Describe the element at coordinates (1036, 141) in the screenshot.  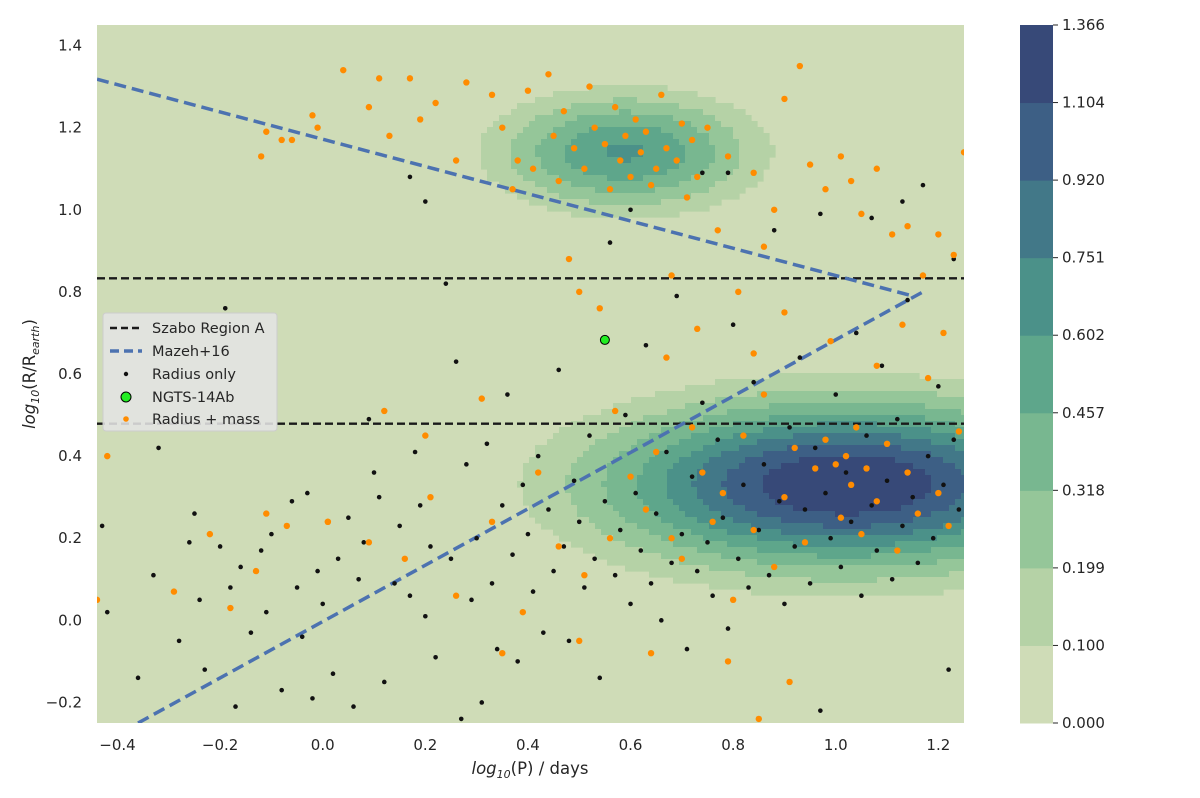
I see `colorbar-band` at that location.